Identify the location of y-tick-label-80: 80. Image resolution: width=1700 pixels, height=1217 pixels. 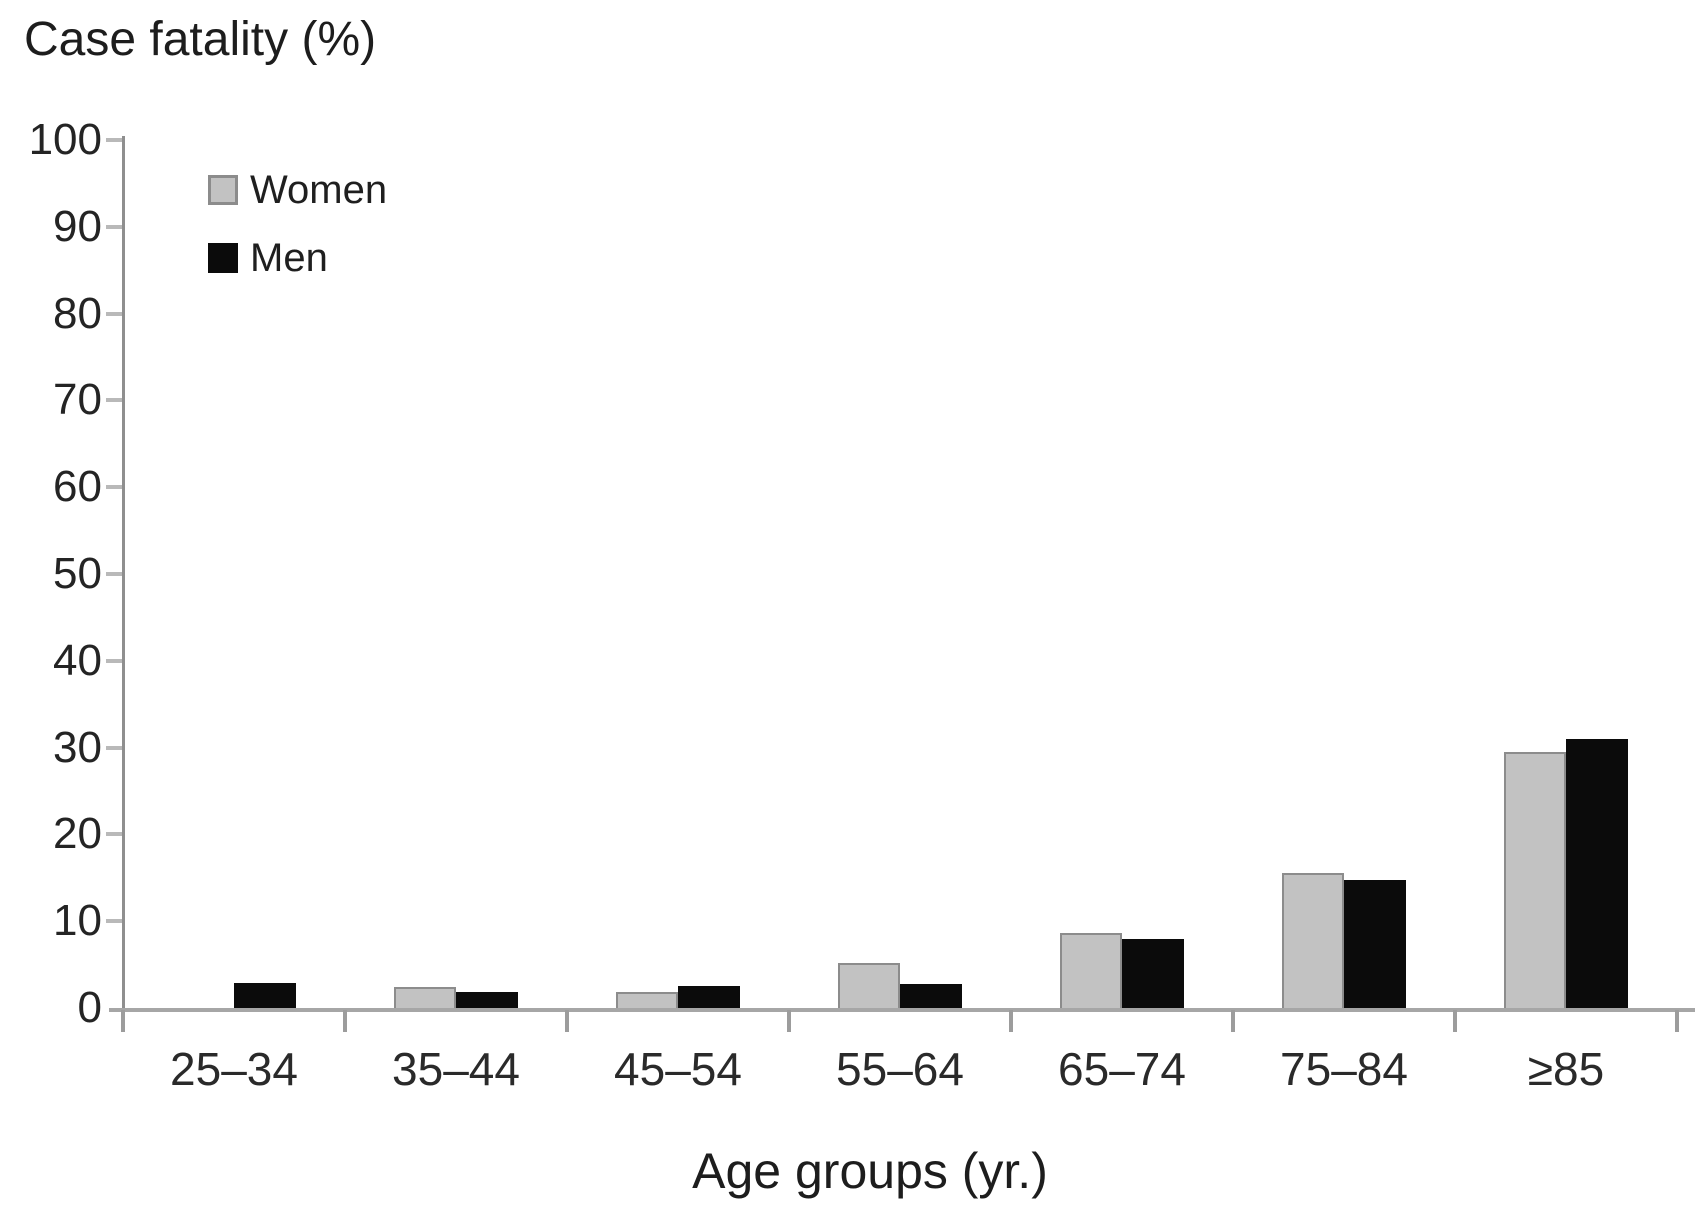
(77, 313).